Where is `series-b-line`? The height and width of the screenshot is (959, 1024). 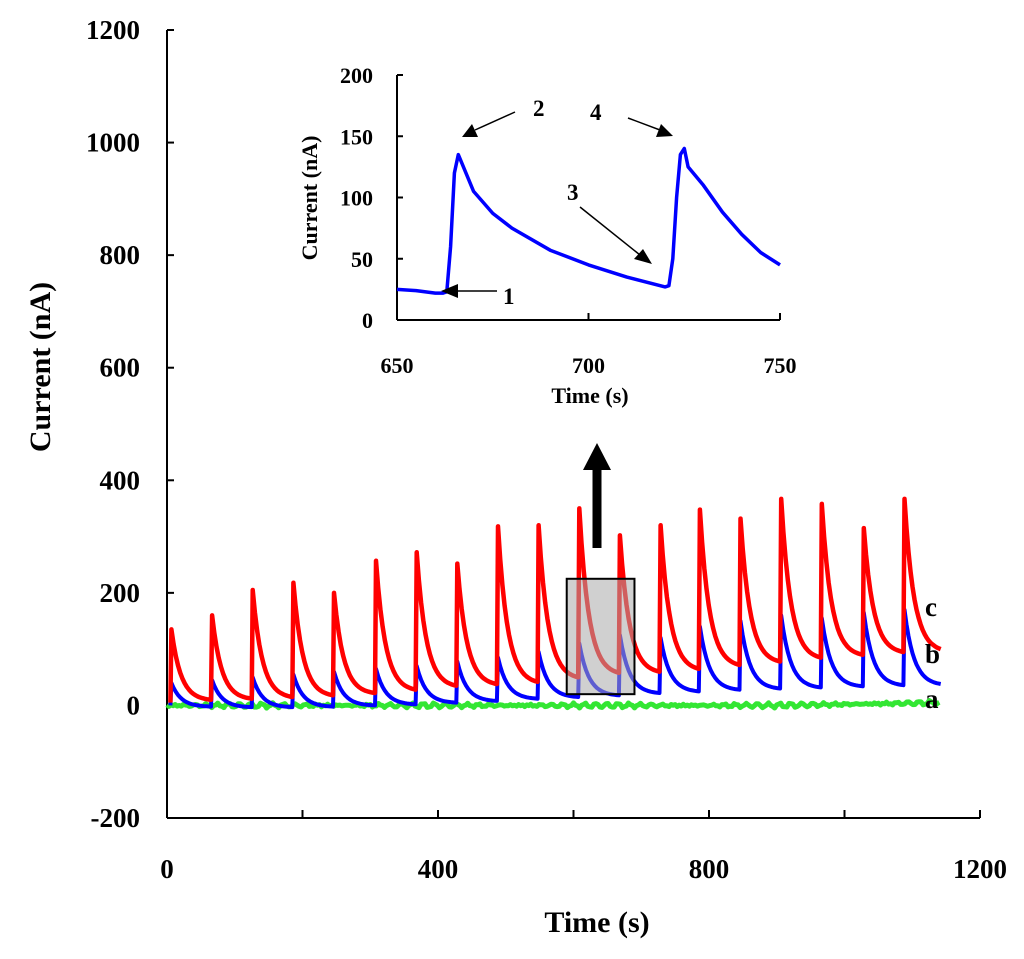
series-b-line is located at coordinates (555, 658).